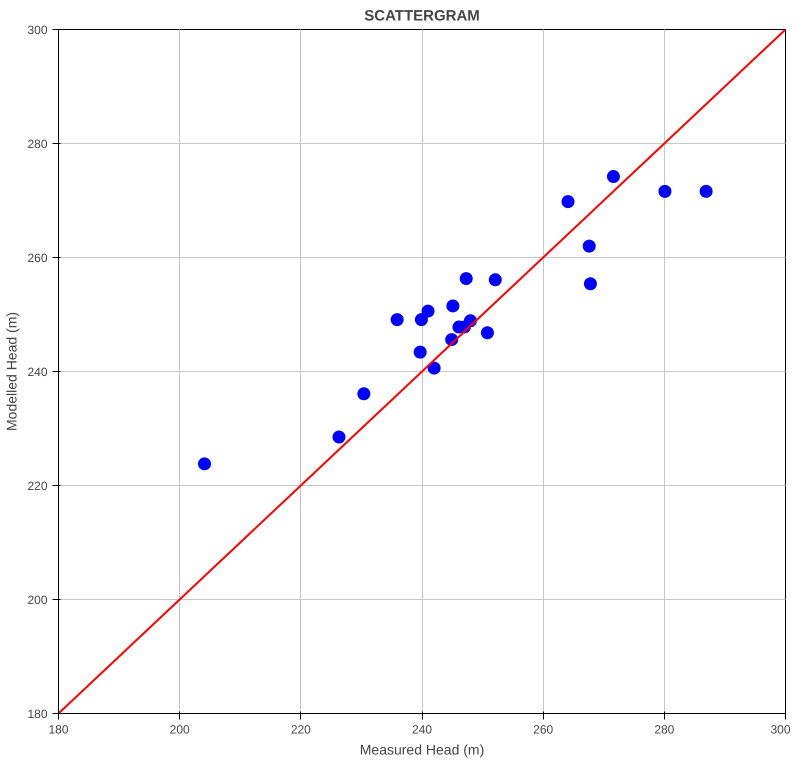  Describe the element at coordinates (543, 729) in the screenshot. I see `x-tick-label: 260` at that location.